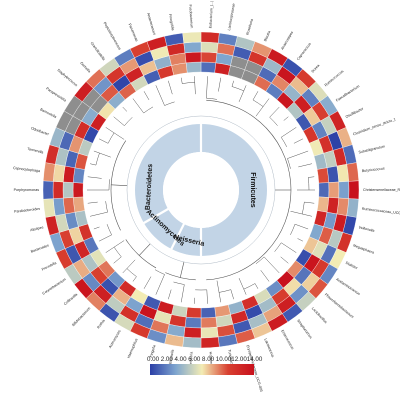  Describe the element at coordinates (348, 286) in the screenshot. I see `taxon-label: Acidaminococcus` at that location.